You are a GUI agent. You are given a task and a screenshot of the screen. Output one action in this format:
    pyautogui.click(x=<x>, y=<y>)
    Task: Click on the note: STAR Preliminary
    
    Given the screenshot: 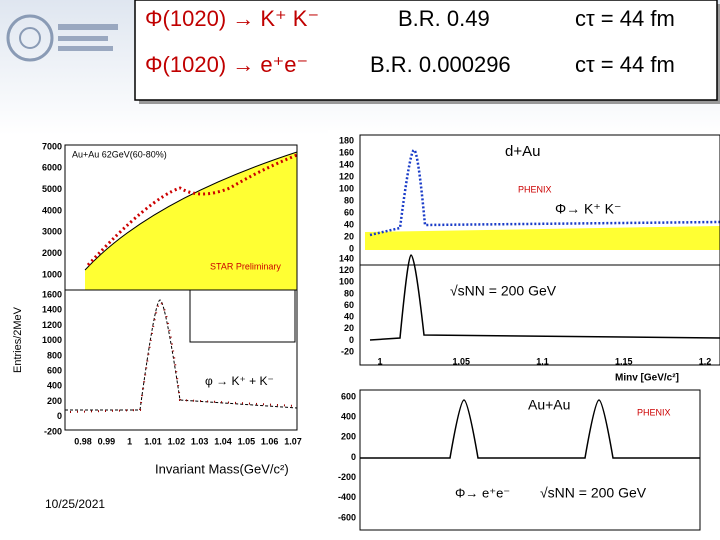 What is the action you would take?
    pyautogui.click(x=245, y=266)
    